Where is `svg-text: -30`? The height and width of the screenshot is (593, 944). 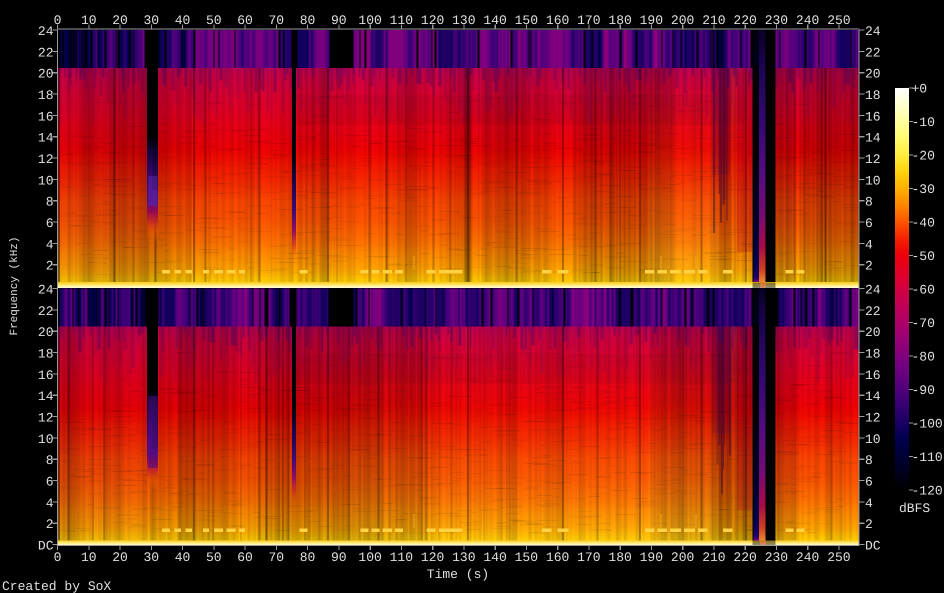
svg-text: -30 is located at coordinates (923, 189).